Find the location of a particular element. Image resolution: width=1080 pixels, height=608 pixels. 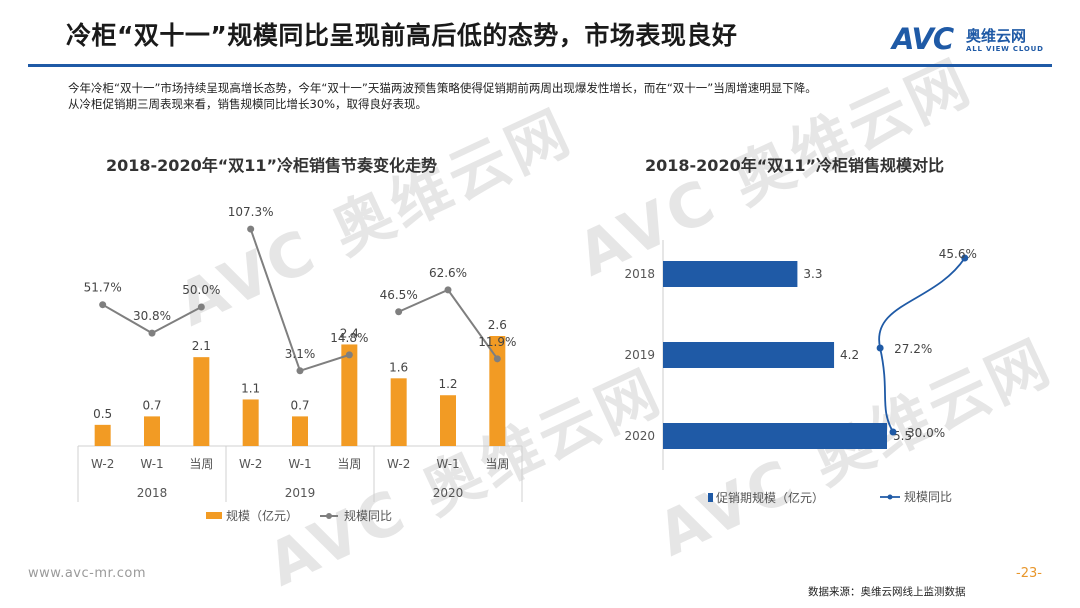

bar-label: 4.2 is located at coordinates (849, 355).